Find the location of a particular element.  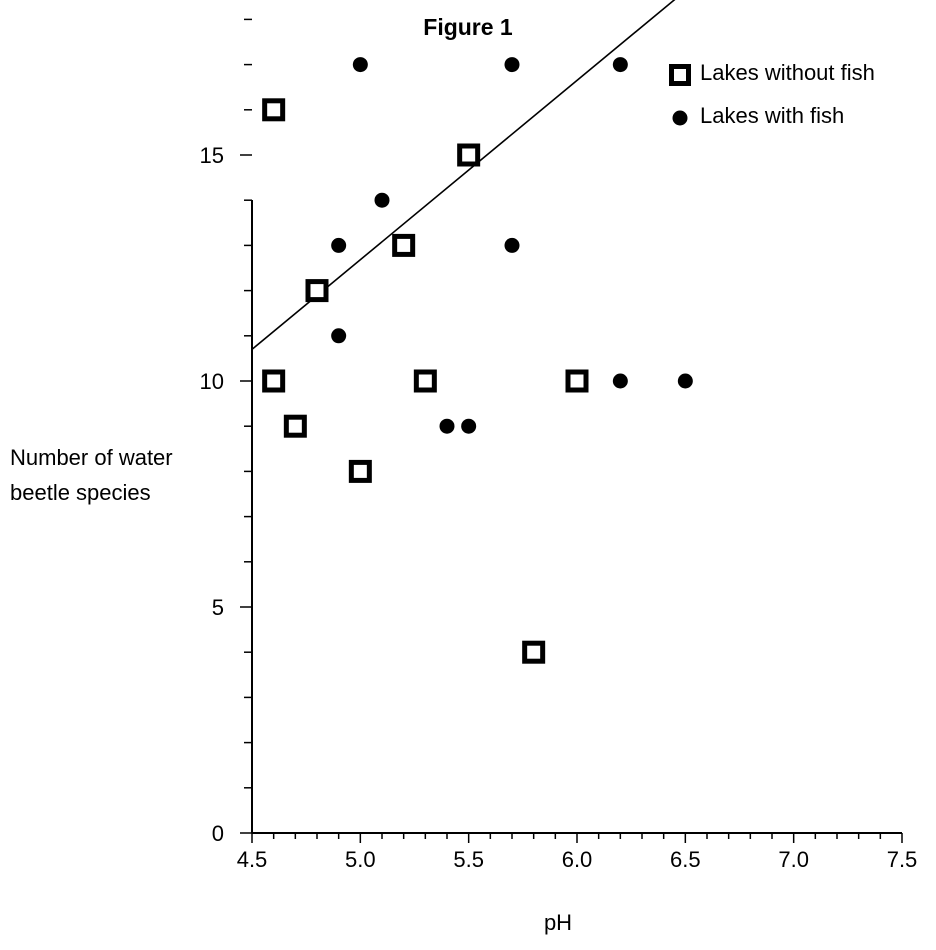

legend-label: Lakes without fish is located at coordinates (787, 72).